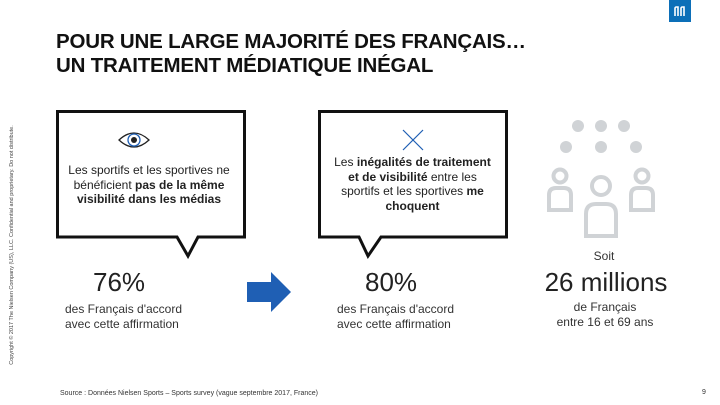 This screenshot has height=405, width=720. Describe the element at coordinates (605, 307) in the screenshot. I see `stat-3-caption-line-1: de Français` at that location.